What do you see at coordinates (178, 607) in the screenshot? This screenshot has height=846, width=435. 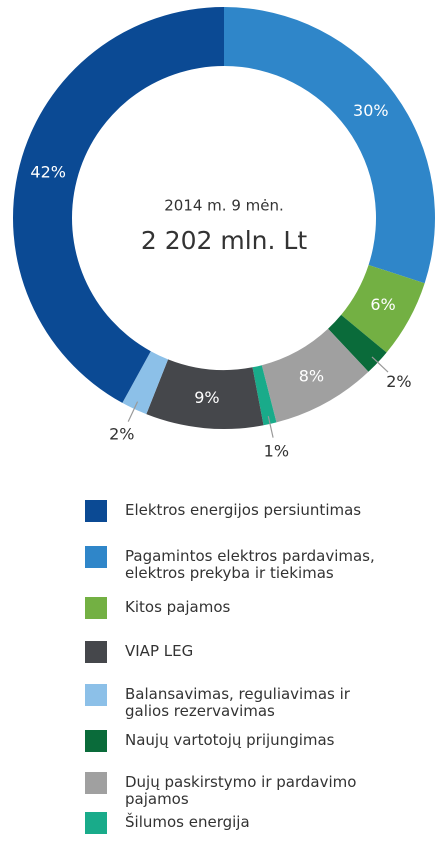 I see `legend-label: Kitos pajamos` at bounding box center [178, 607].